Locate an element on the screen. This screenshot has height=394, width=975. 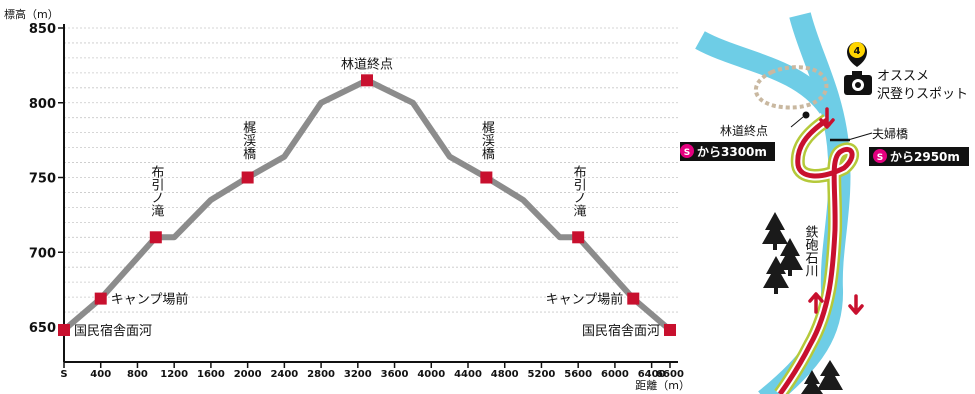
y-tick-label: 700 is located at coordinates (42, 253).